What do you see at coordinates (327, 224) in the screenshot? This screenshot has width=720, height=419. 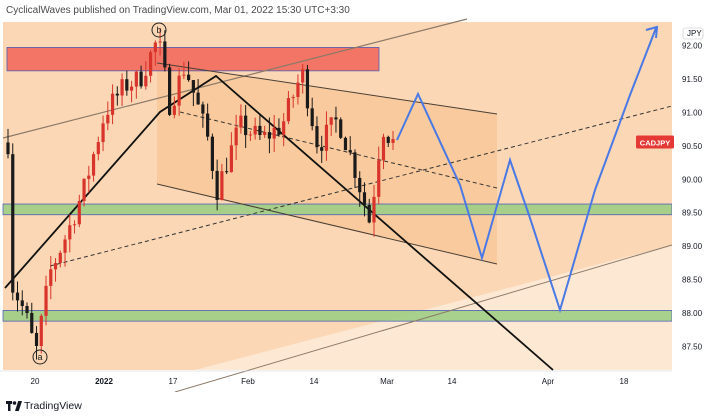 I see `channel-bottom-line` at bounding box center [327, 224].